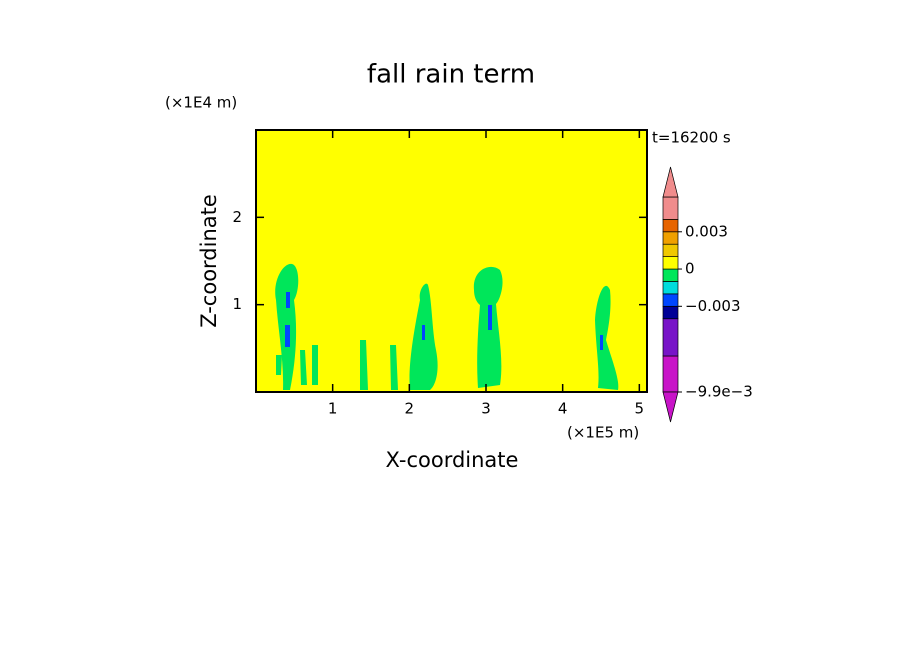 This screenshot has height=654, width=904. Describe the element at coordinates (640, 409) in the screenshot. I see `x-tick-label: 5` at that location.